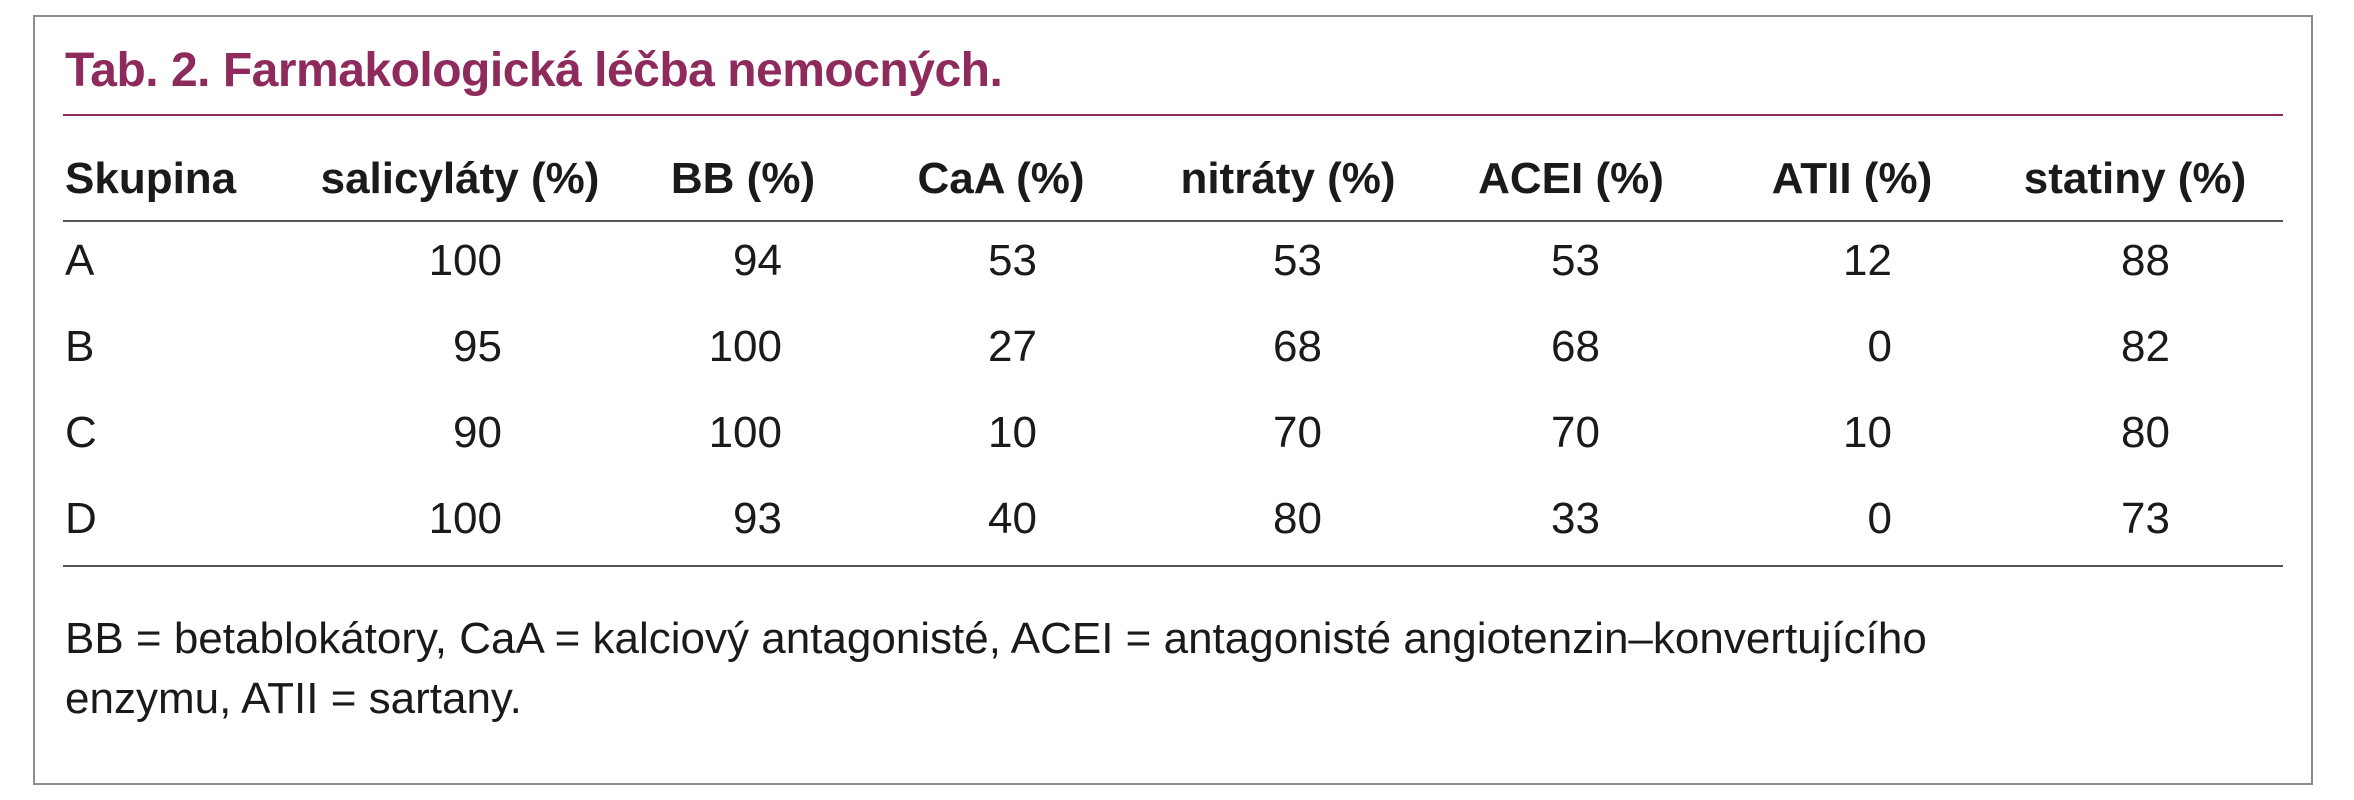 The image size is (2354, 800). I want to click on table-cell: 73, so click(2145, 518).